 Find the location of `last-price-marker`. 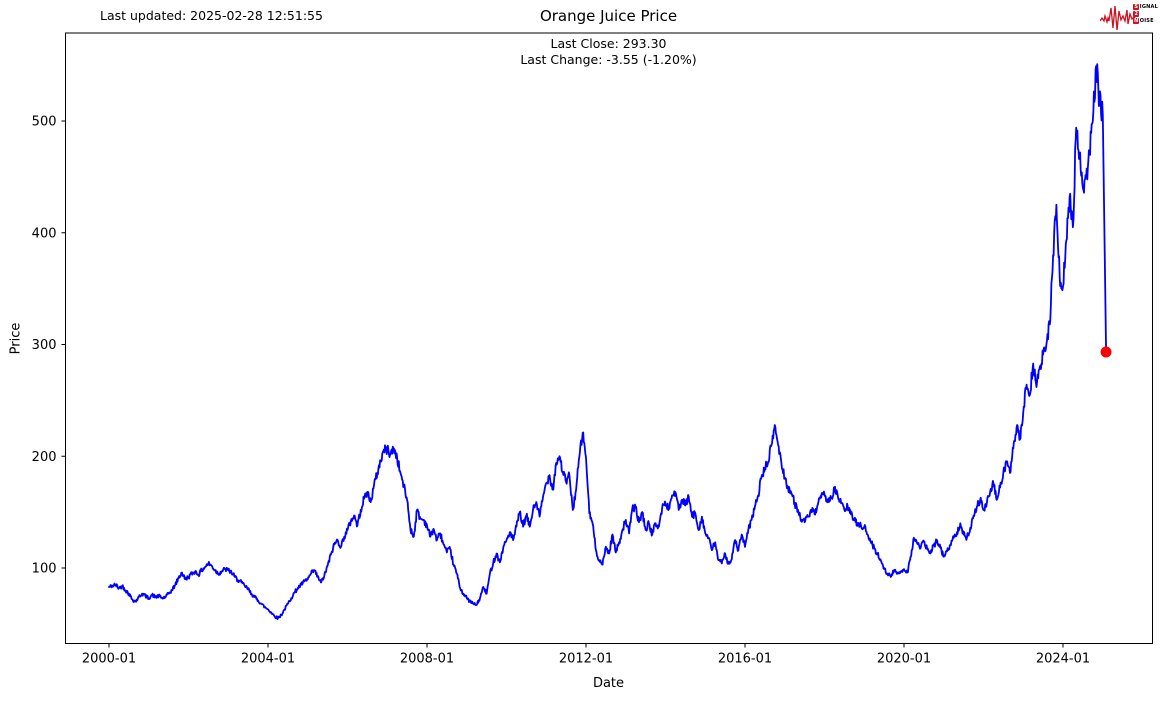

last-price-marker is located at coordinates (1106, 352).